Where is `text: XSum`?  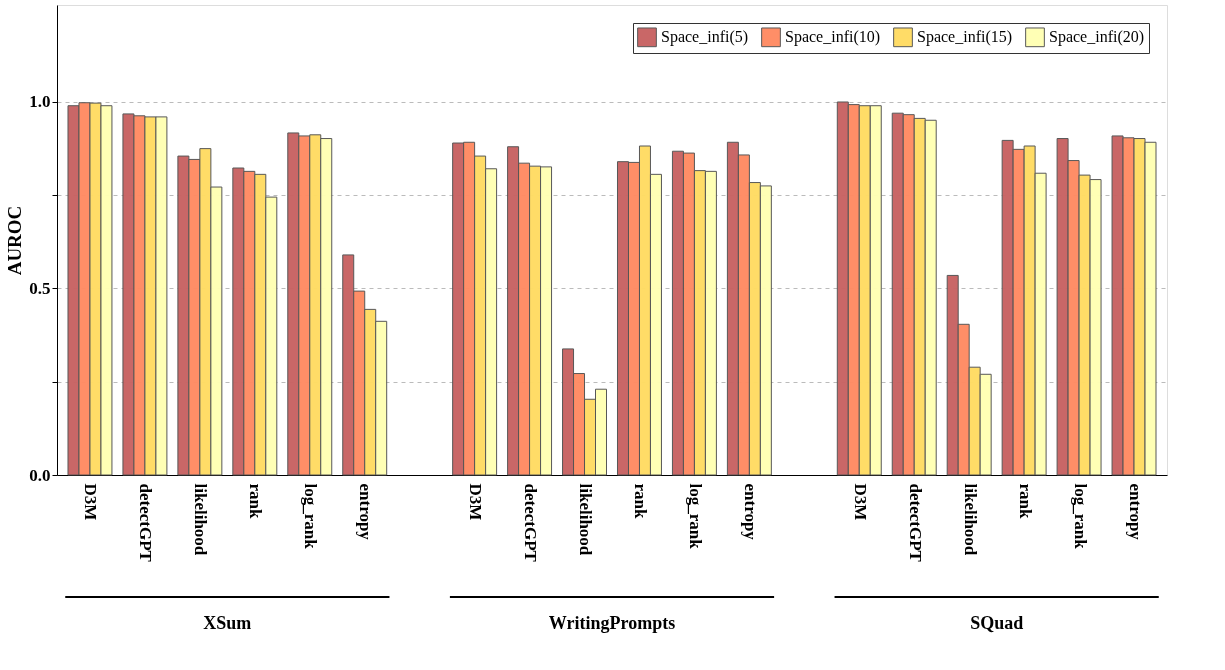 text: XSum is located at coordinates (227, 623).